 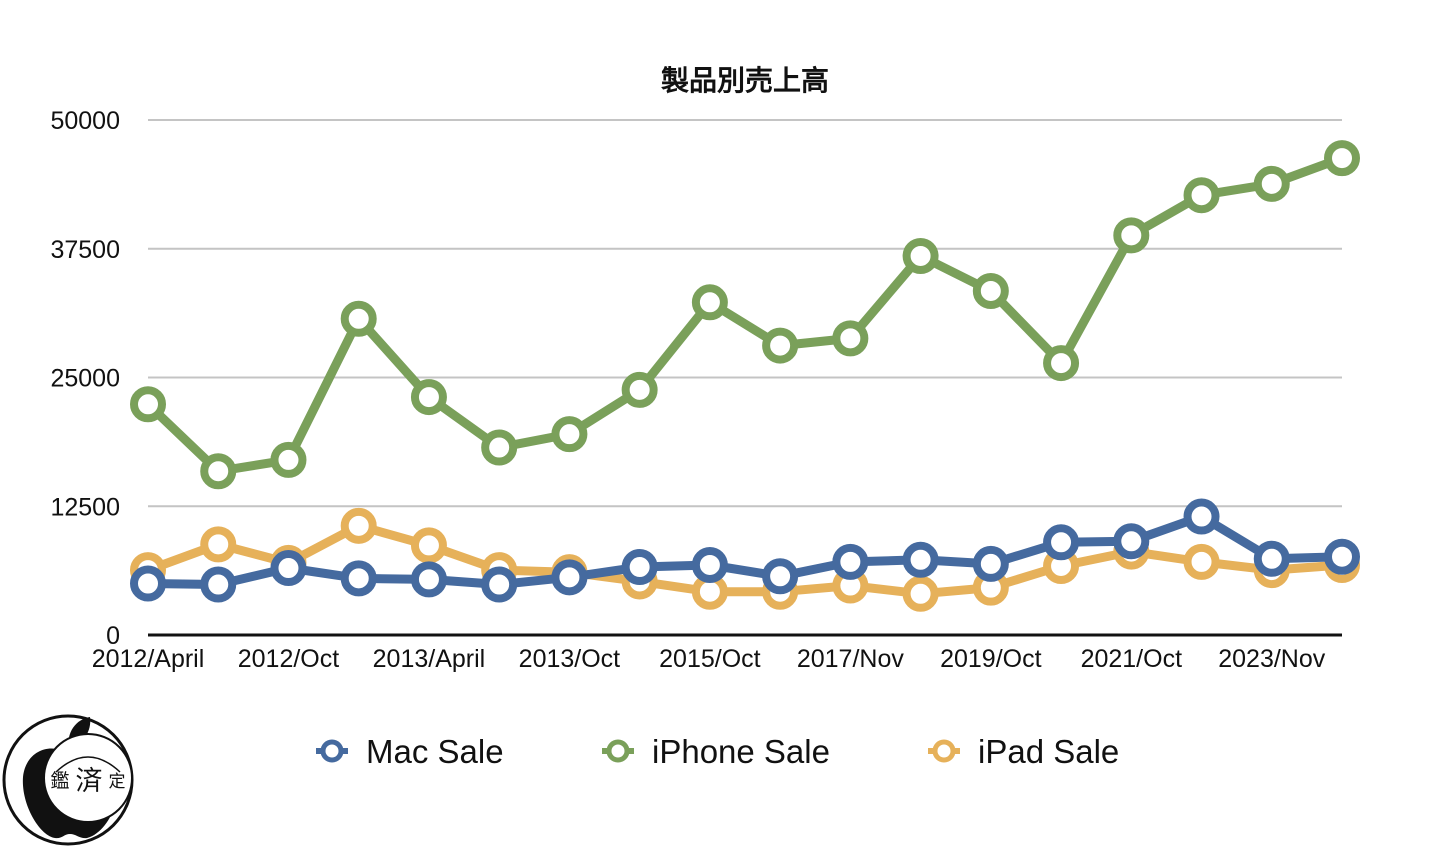 I want to click on x-tick-label: 2015/Oct, so click(x=710, y=659).